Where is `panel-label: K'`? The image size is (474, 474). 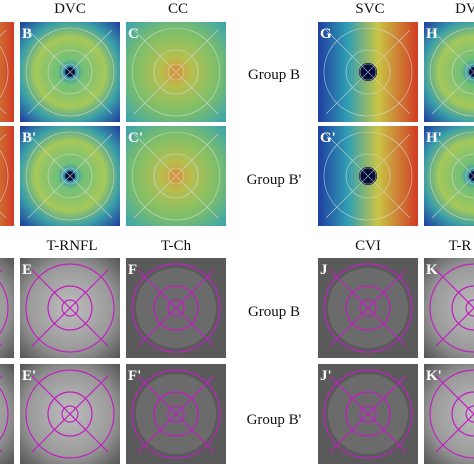
panel-label: K' is located at coordinates (434, 376).